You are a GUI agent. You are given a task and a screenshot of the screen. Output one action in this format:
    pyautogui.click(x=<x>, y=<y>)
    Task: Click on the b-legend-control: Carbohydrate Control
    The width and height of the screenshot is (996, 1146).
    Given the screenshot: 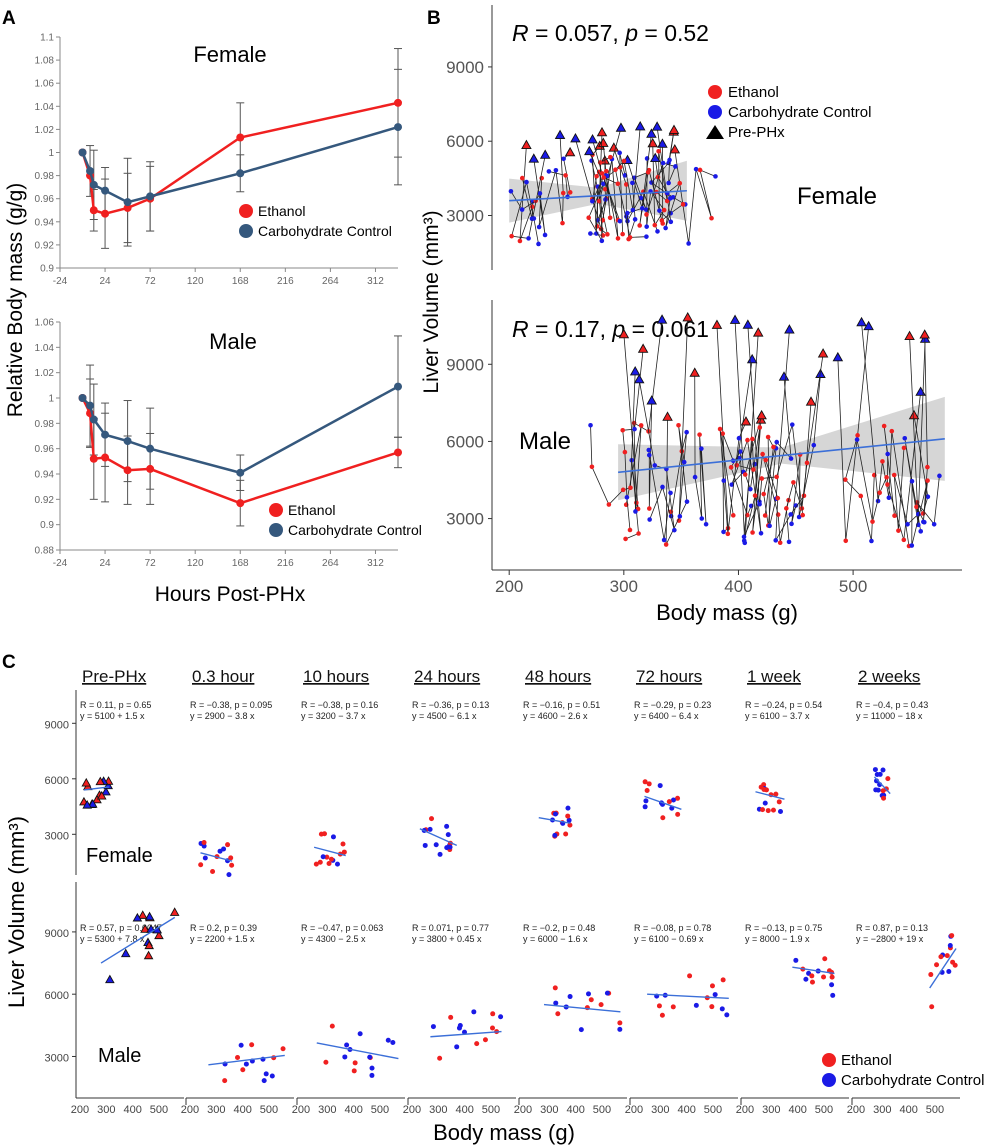 What is the action you would take?
    pyautogui.click(x=799, y=112)
    